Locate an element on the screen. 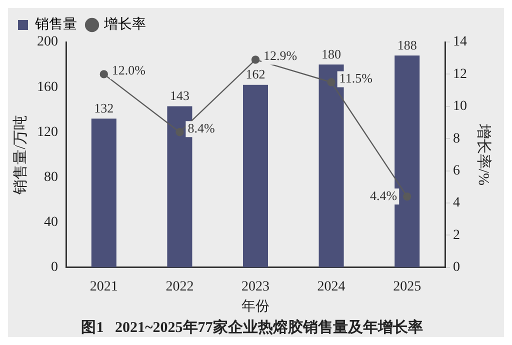 The image size is (512, 345). data-label: 4.4% is located at coordinates (384, 195).